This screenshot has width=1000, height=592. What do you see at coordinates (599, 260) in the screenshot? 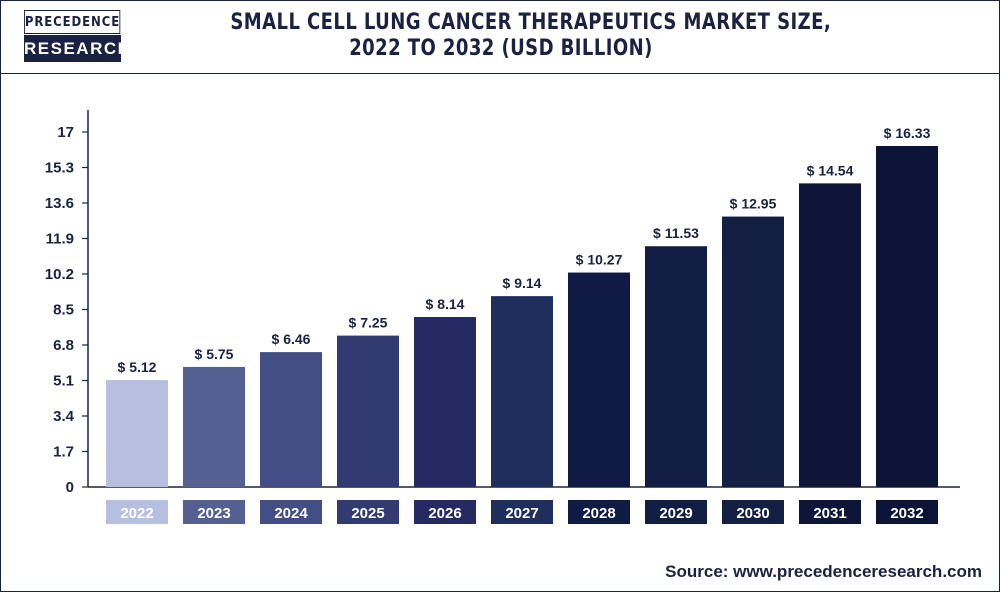
I see `bar-value-label: $ 10.27` at bounding box center [599, 260].